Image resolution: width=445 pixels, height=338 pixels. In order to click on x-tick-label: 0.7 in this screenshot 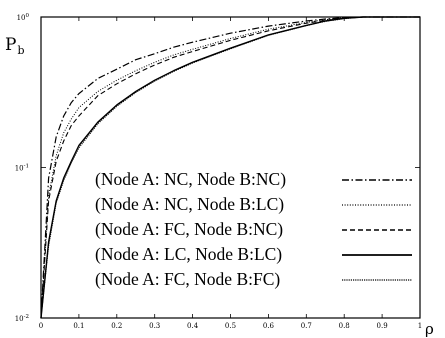, I will do `click(306, 326)`.